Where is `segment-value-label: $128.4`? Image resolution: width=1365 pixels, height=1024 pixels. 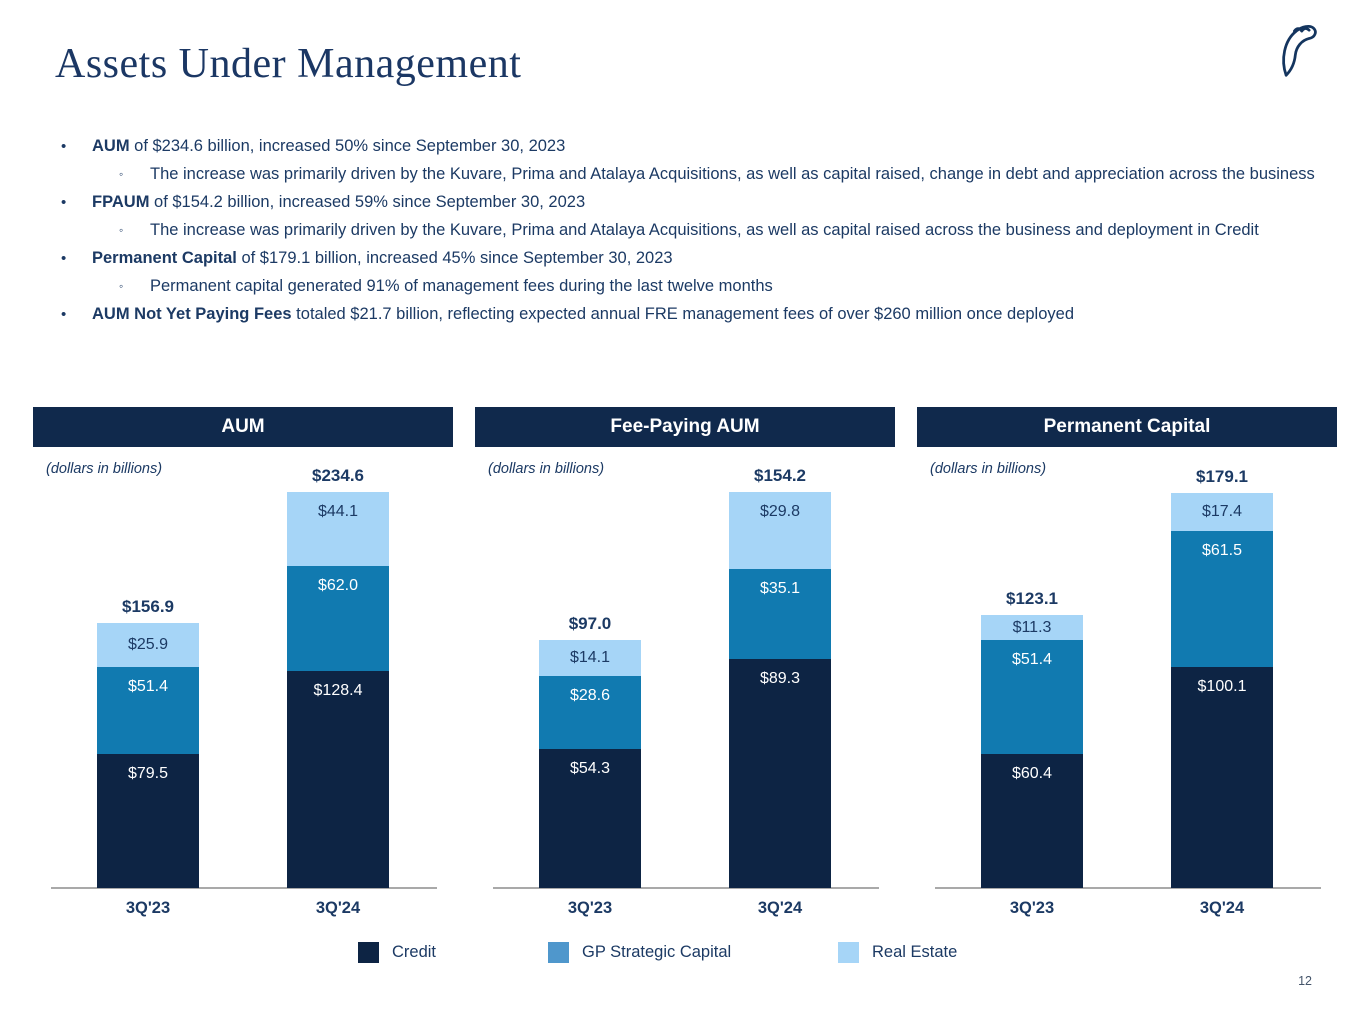 segment-value-label: $128.4 is located at coordinates (338, 690).